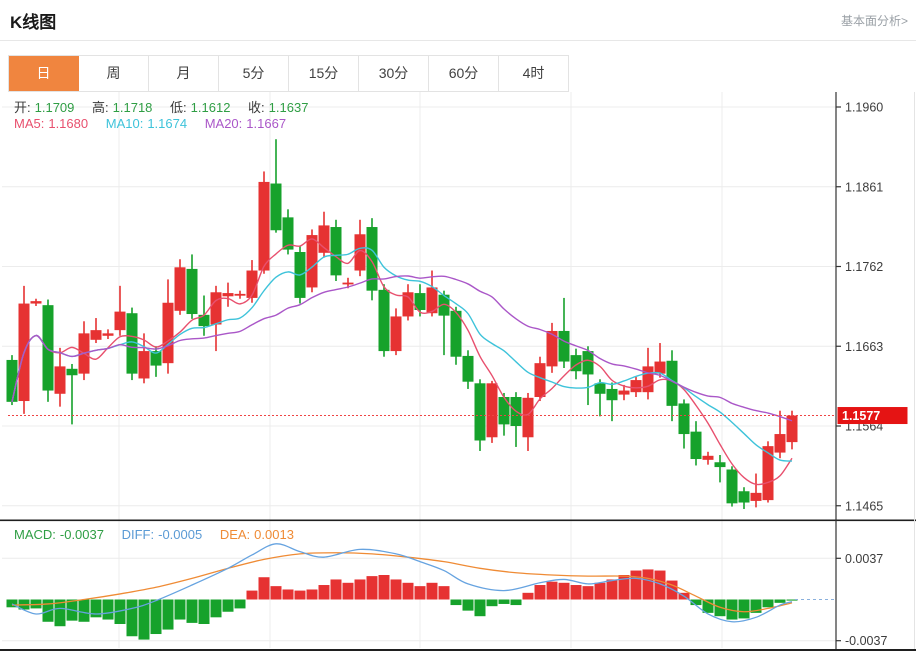  Describe the element at coordinates (864, 506) in the screenshot. I see `price-axis-label: 1.1465` at that location.